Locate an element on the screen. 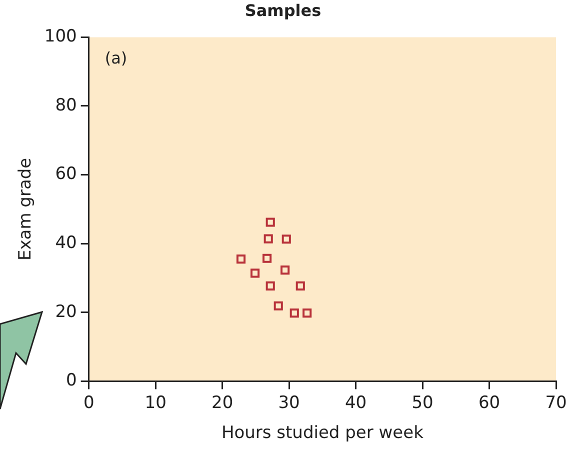 This screenshot has height=452, width=572. x-tick-label: 10 is located at coordinates (155, 402).